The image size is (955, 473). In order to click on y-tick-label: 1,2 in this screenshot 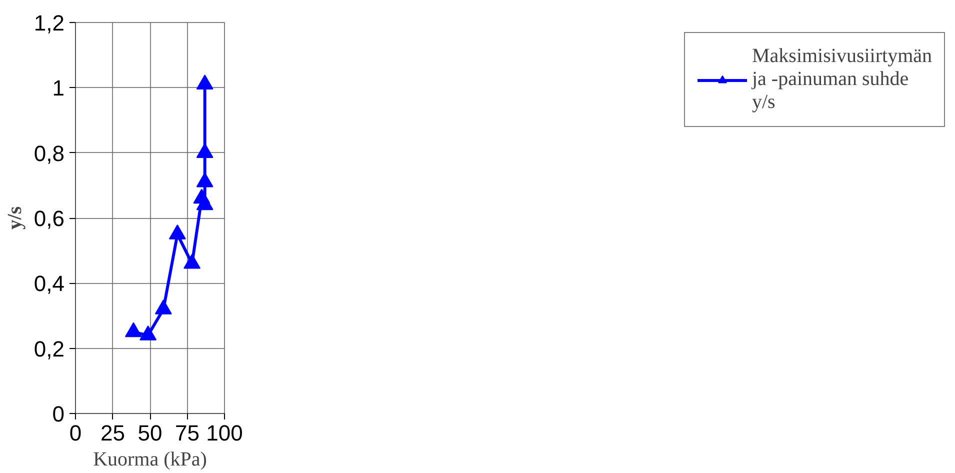, I will do `click(49, 23)`.